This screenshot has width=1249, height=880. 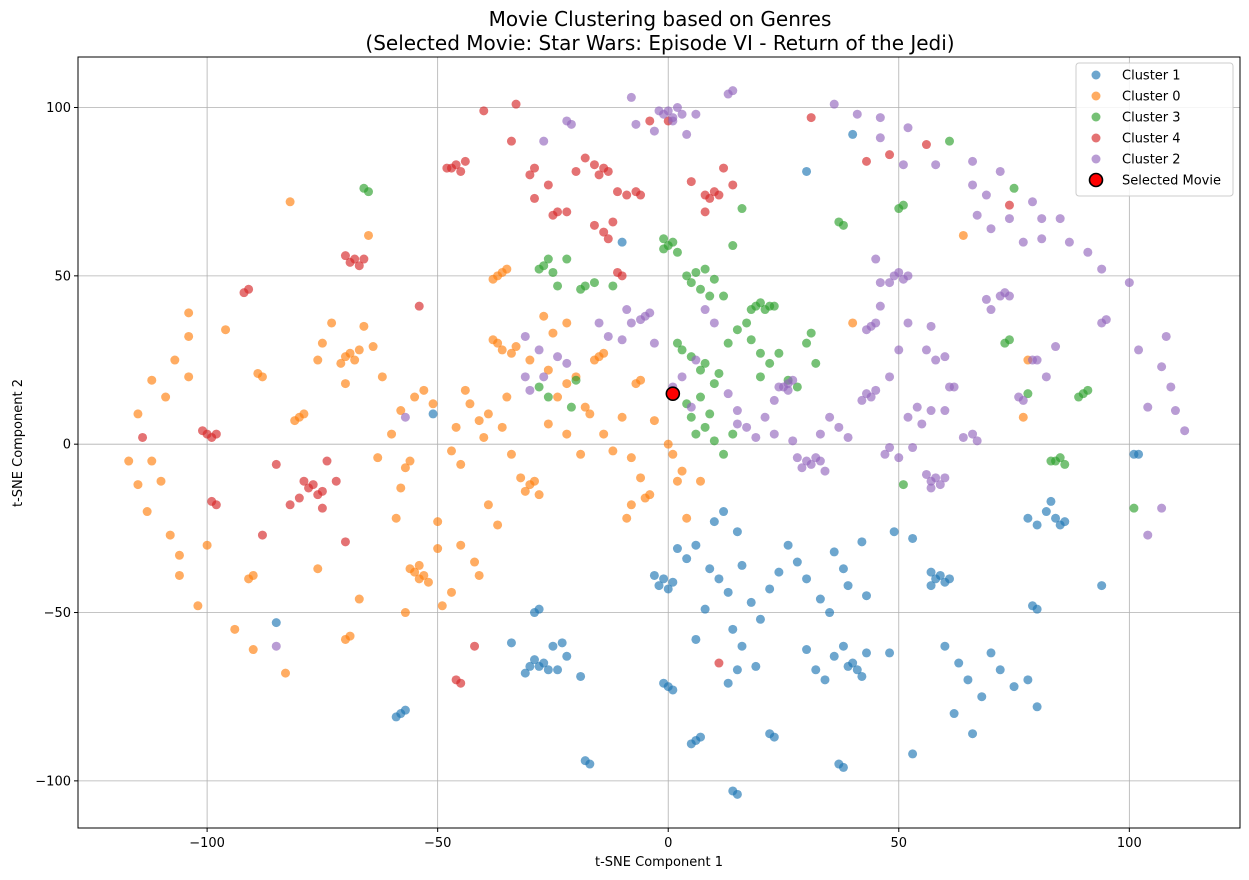 What do you see at coordinates (1151, 97) in the screenshot?
I see `legend-label: Cluster 0` at bounding box center [1151, 97].